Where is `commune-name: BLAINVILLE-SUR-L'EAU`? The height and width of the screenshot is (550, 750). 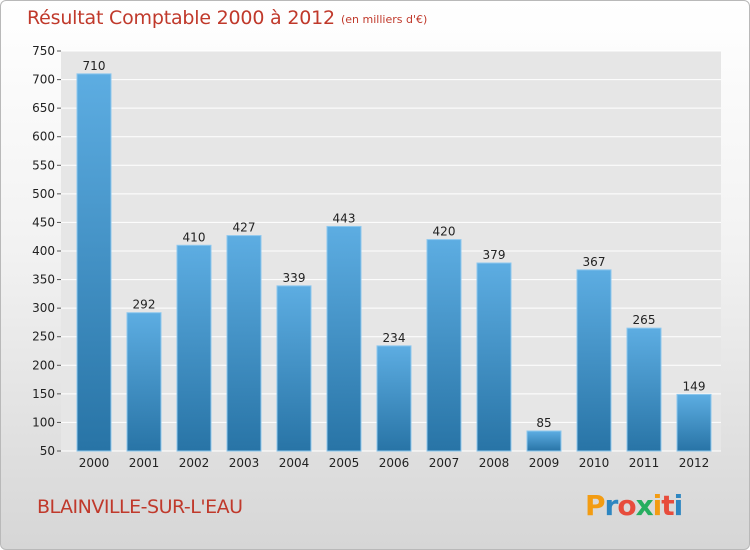
commune-name: BLAINVILLE-SUR-L'EAU is located at coordinates (140, 507).